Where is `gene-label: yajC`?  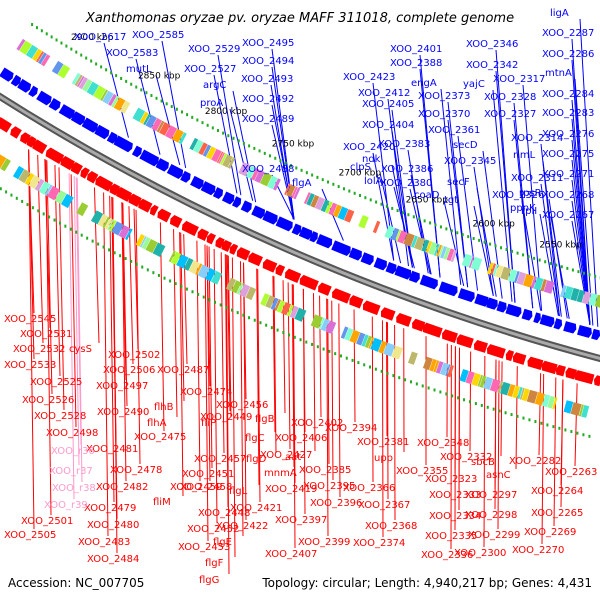 gene-label: yajC is located at coordinates (474, 84).